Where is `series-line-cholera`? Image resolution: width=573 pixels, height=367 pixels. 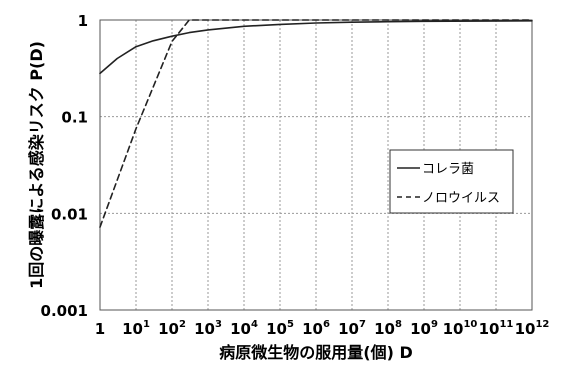 series-line-cholera is located at coordinates (316, 47).